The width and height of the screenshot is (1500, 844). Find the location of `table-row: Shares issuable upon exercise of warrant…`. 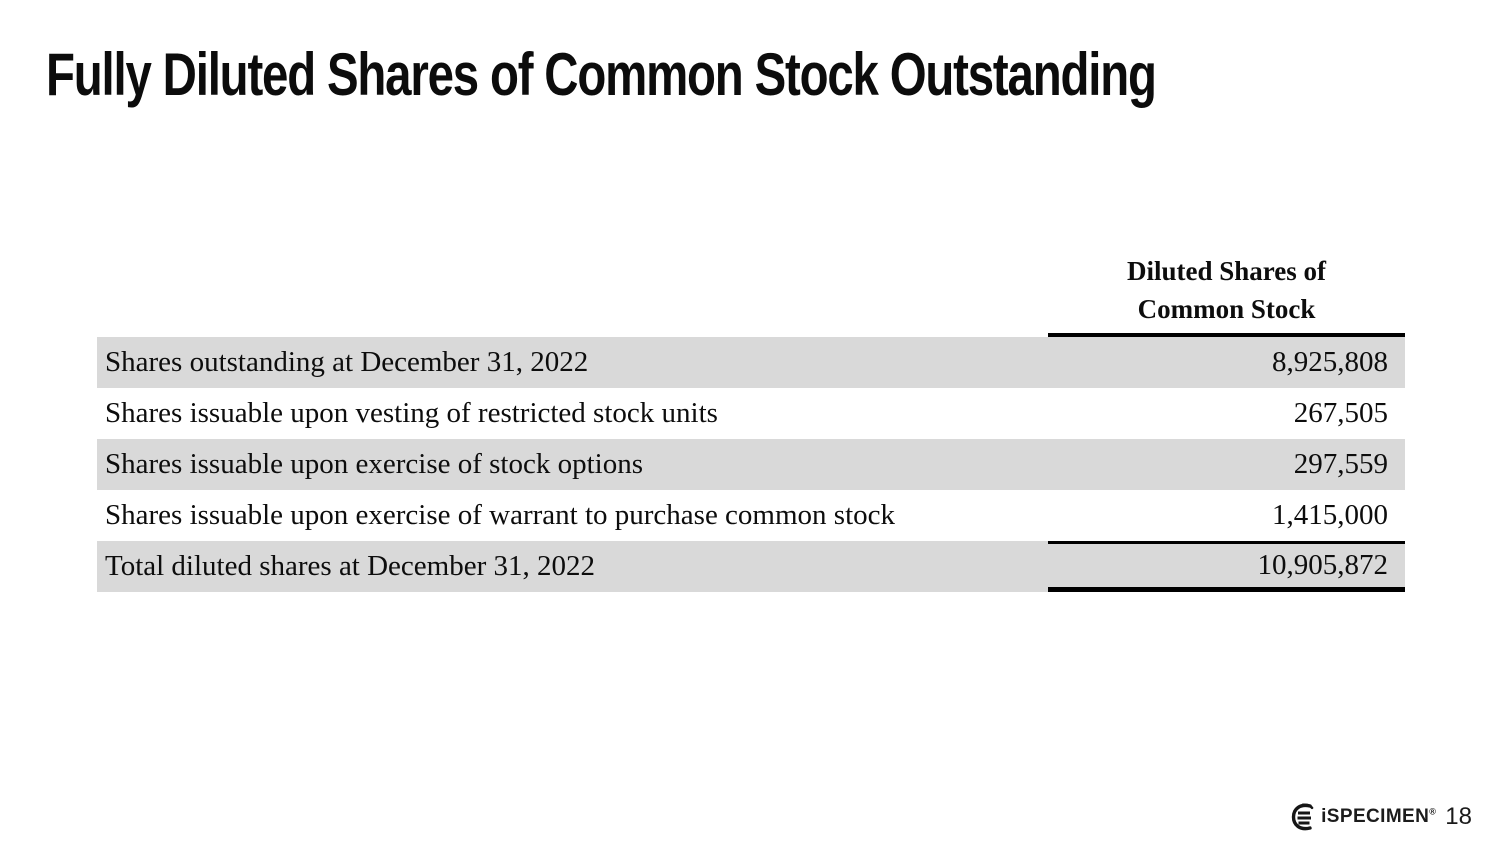

table-row: Shares issuable upon exercise of warrant… is located at coordinates (751, 515).